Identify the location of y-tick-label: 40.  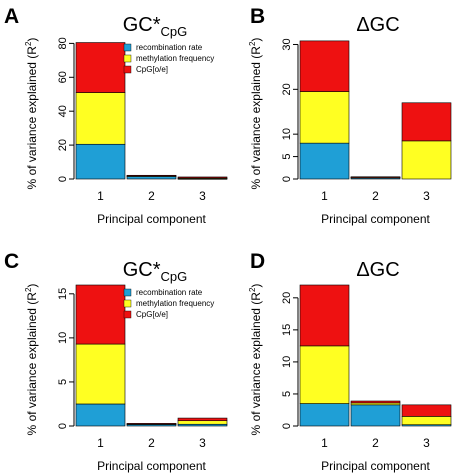
(63, 111).